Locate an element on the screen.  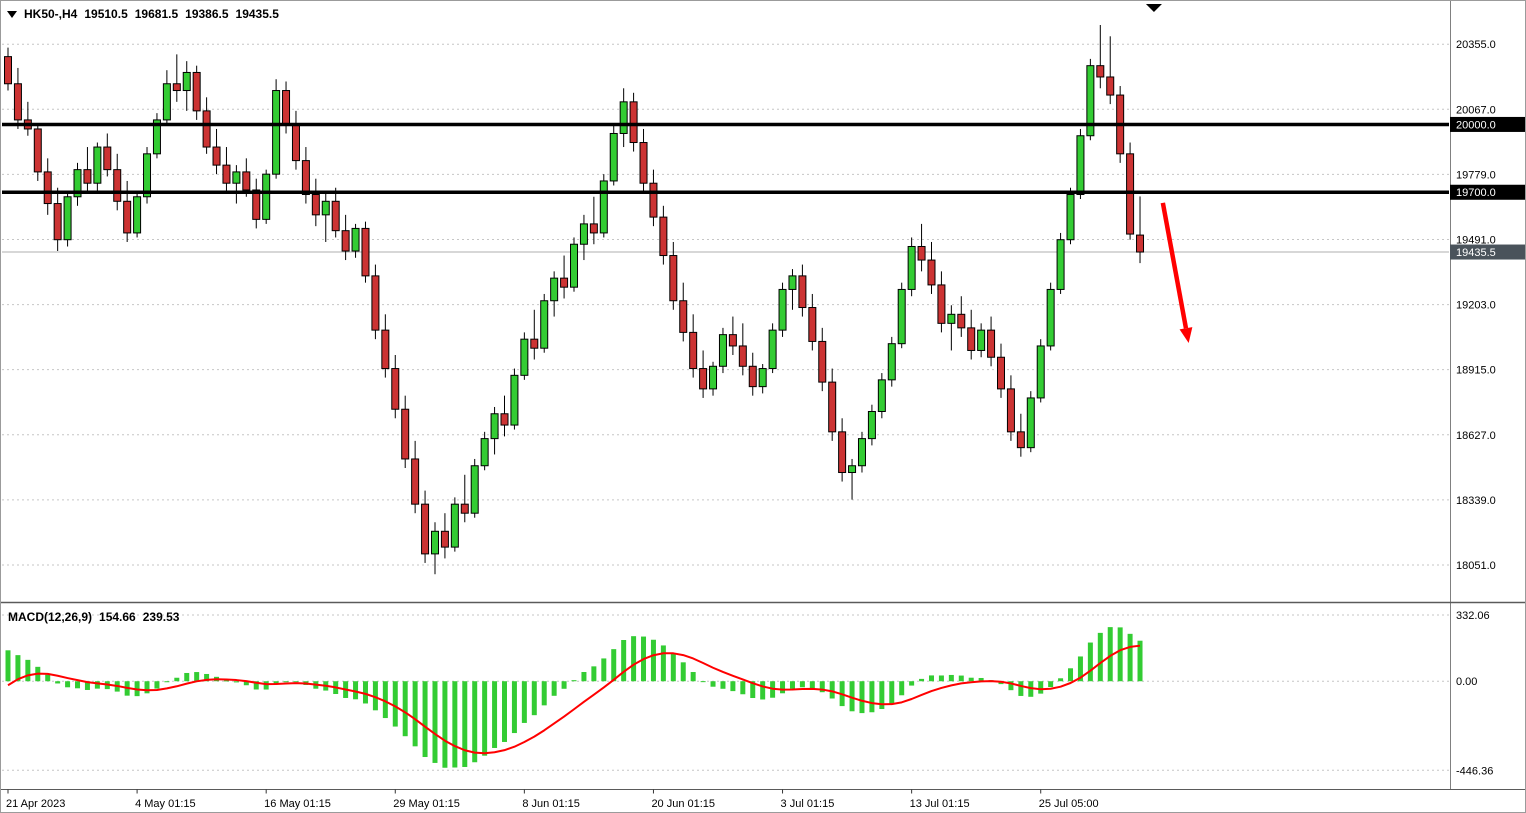
ohlc-low: 19386.5 is located at coordinates (207, 14).